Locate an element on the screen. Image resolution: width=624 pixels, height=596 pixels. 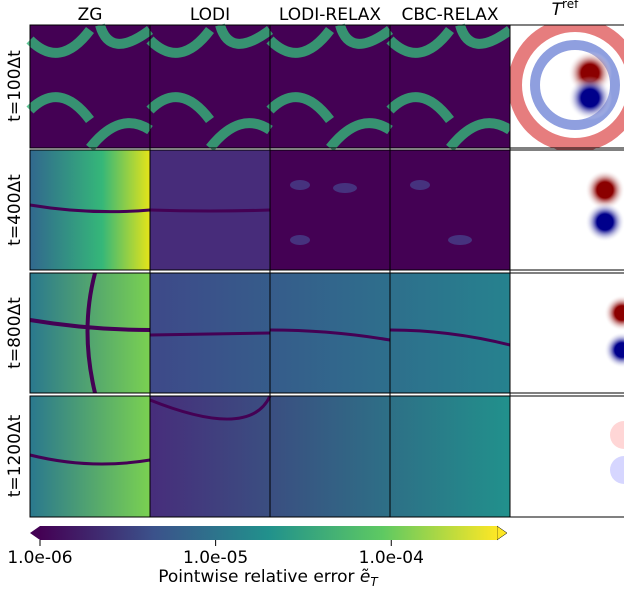
colorbar-label: Pointwise relative error ẽT is located at coordinates (268, 578).